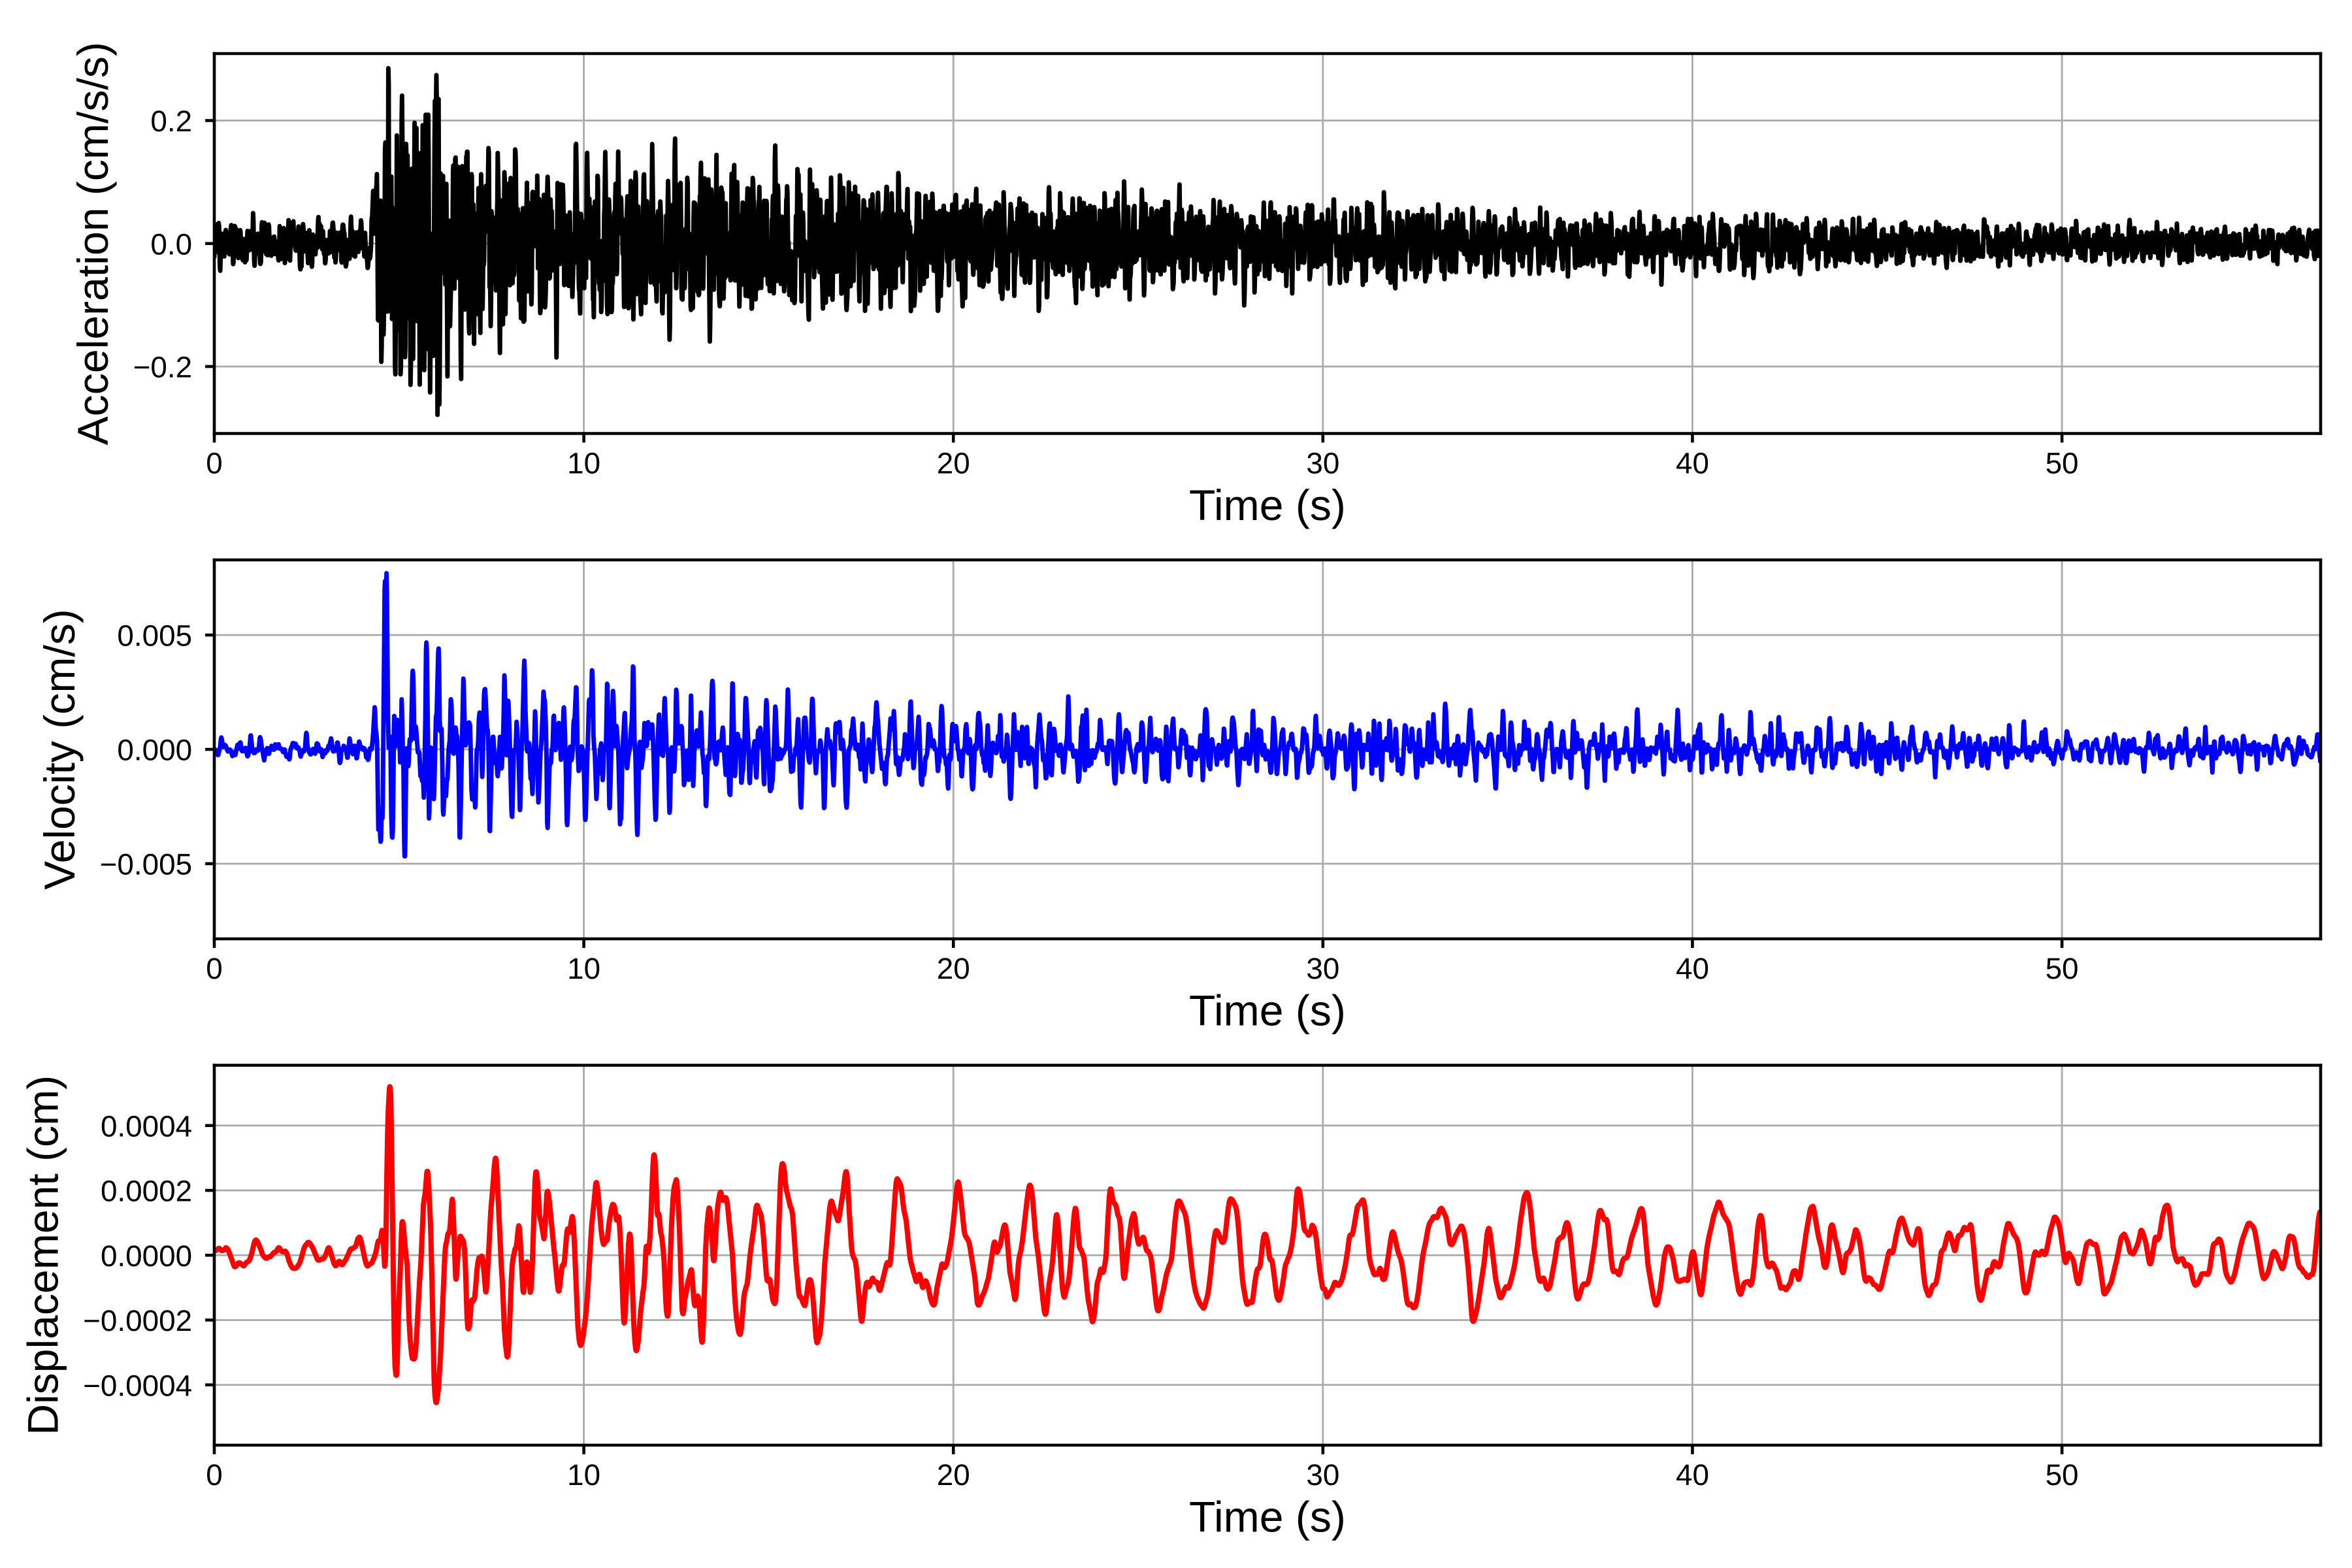  I want to click on svg-text: 0.0002, so click(146, 1191).